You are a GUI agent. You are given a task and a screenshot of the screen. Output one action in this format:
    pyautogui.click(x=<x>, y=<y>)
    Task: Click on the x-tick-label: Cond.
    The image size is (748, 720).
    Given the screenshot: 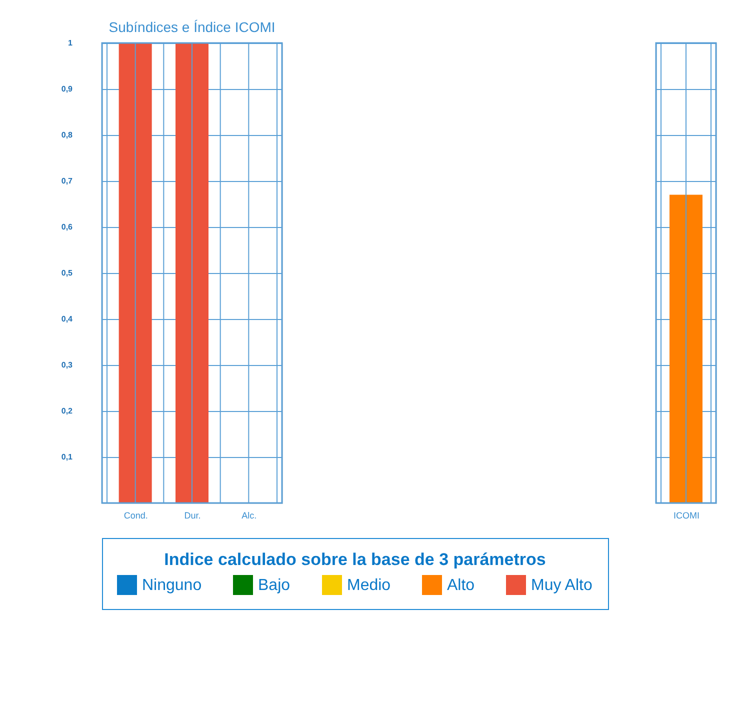 What is the action you would take?
    pyautogui.click(x=136, y=515)
    